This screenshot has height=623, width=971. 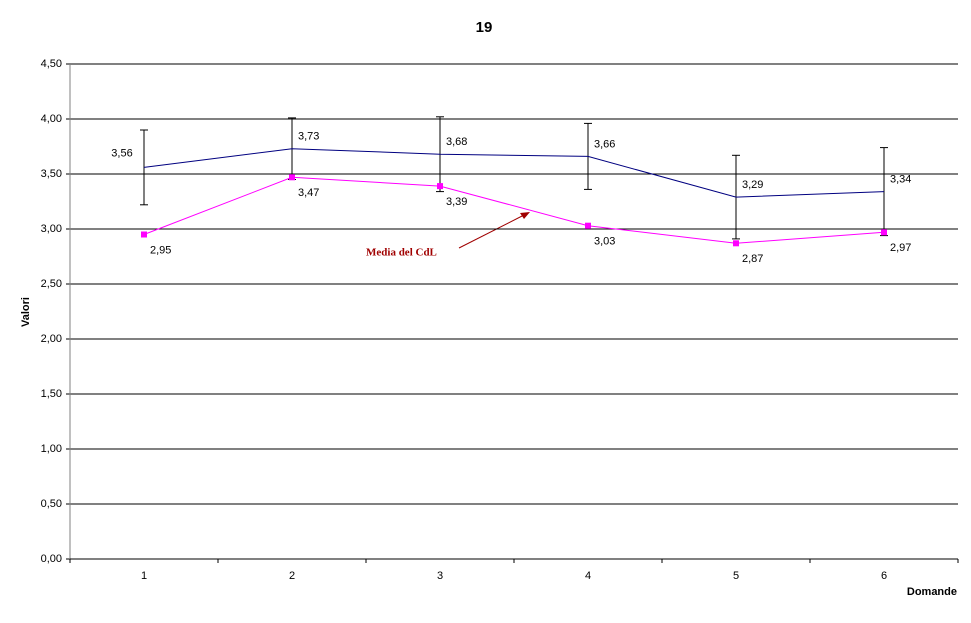 I want to click on y-tick-label: 4,00, so click(x=51, y=119).